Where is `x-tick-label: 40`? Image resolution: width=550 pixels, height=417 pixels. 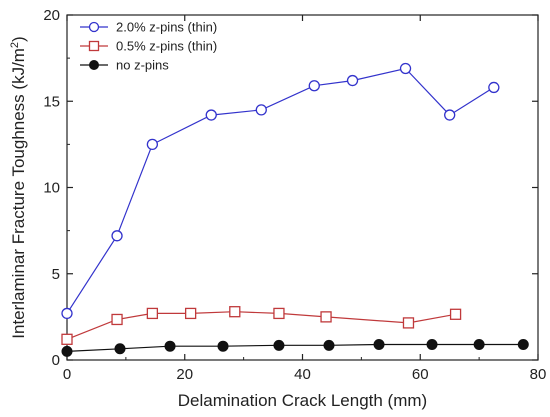
x-tick-label: 40 is located at coordinates (302, 374).